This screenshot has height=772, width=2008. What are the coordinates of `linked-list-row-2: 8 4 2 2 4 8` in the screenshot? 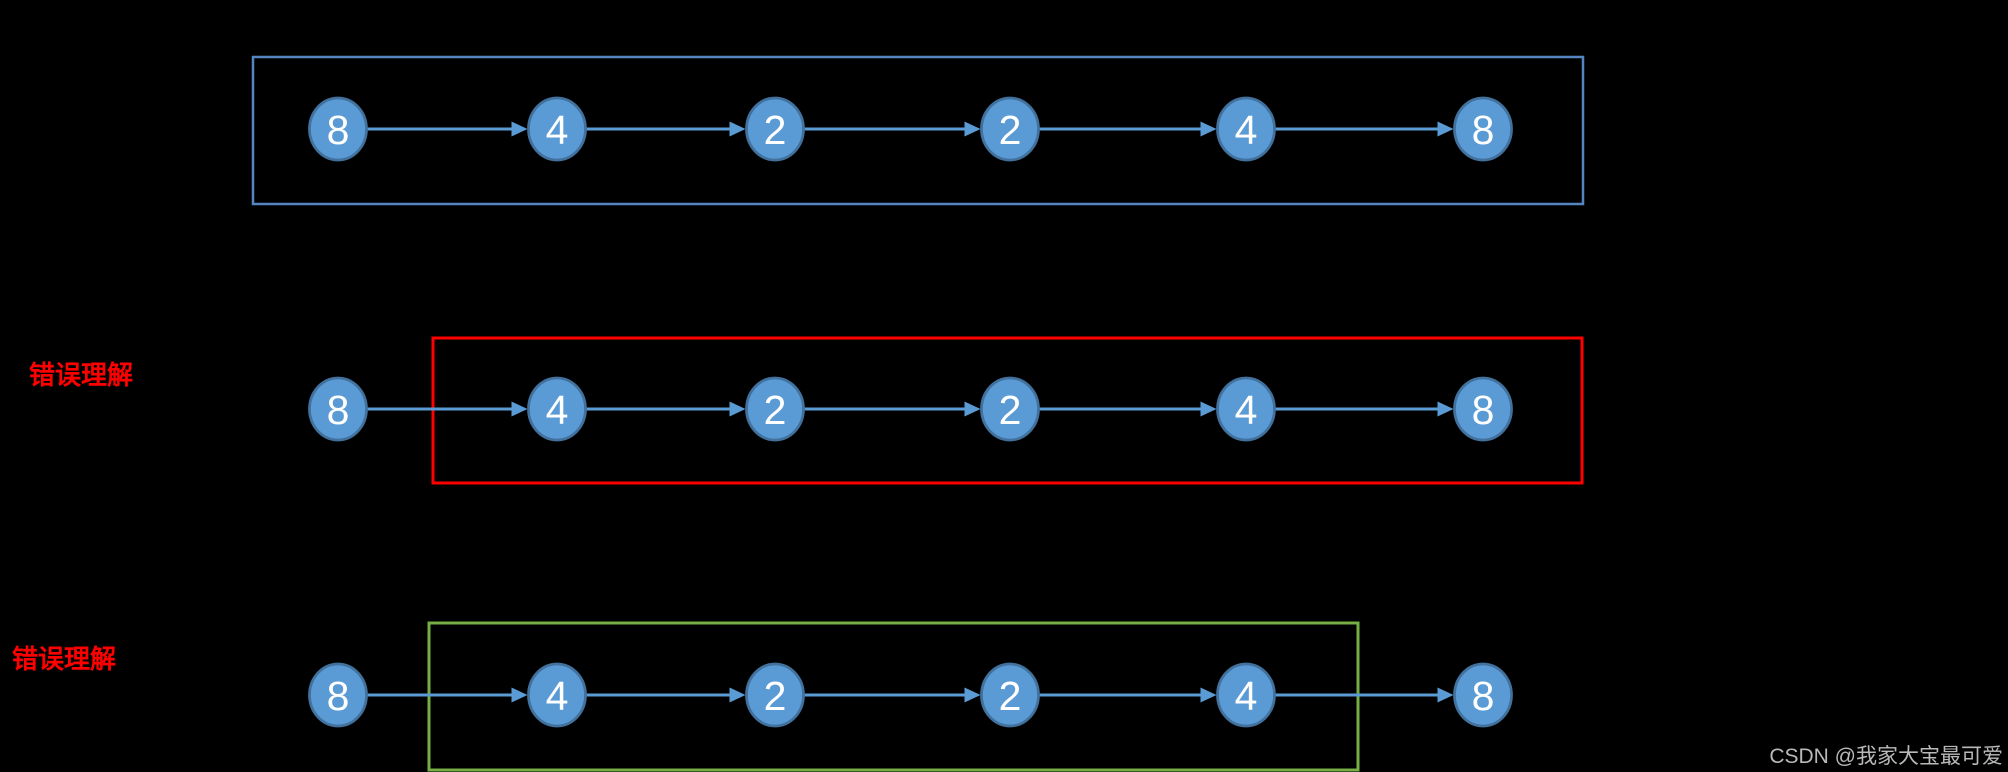 It's located at (946, 410).